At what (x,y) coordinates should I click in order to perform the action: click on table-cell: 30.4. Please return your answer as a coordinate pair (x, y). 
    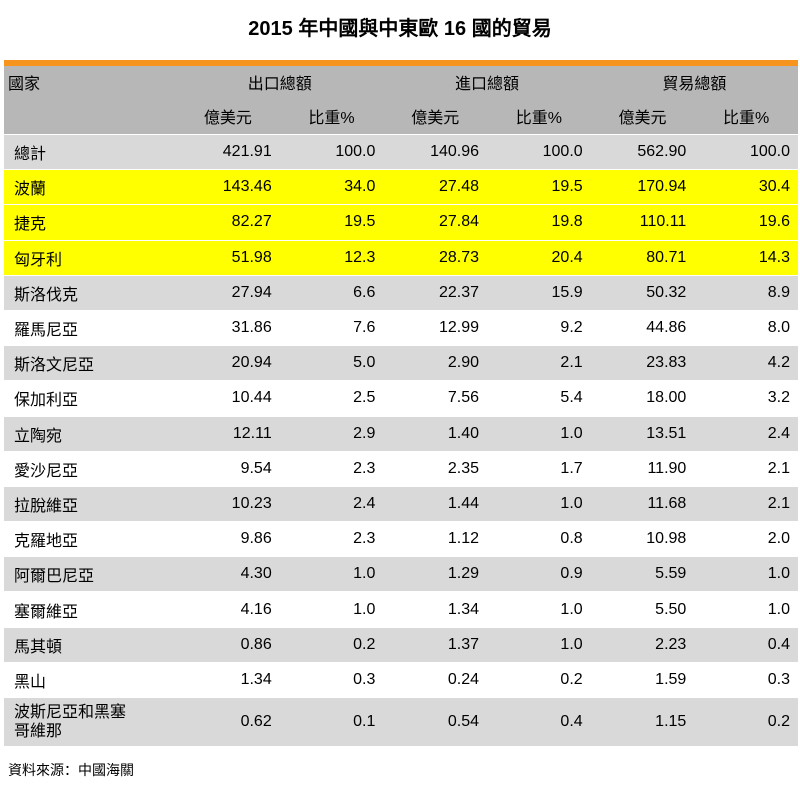
    Looking at the image, I should click on (746, 187).